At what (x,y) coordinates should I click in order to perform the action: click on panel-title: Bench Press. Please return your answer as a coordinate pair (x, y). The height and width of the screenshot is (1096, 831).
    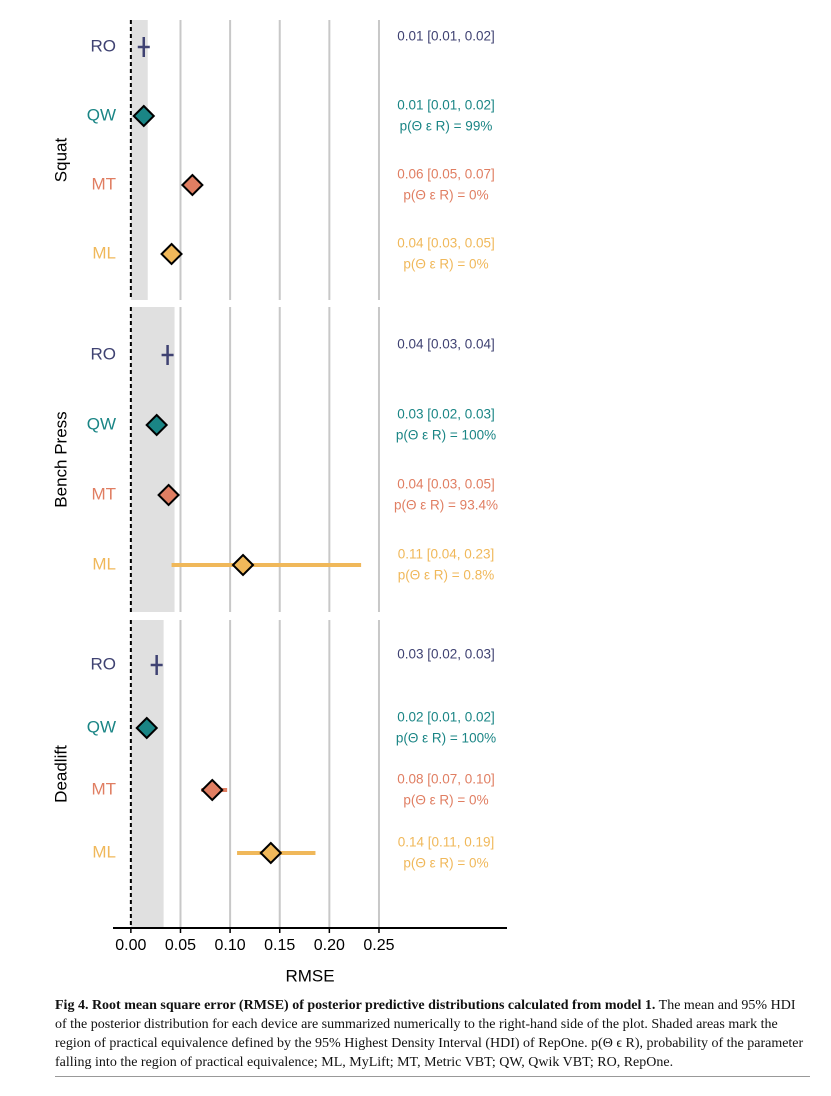
    Looking at the image, I should click on (60, 459).